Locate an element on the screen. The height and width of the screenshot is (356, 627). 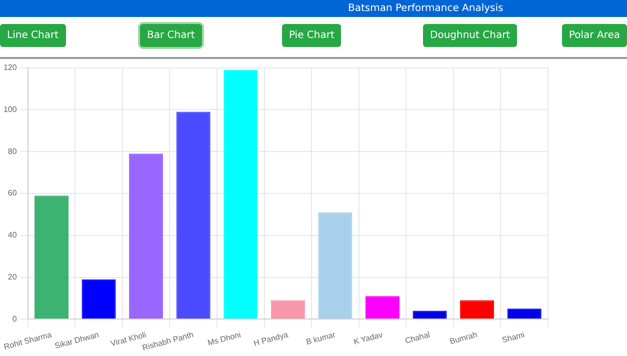
y-tick-label: 60 is located at coordinates (13, 193).